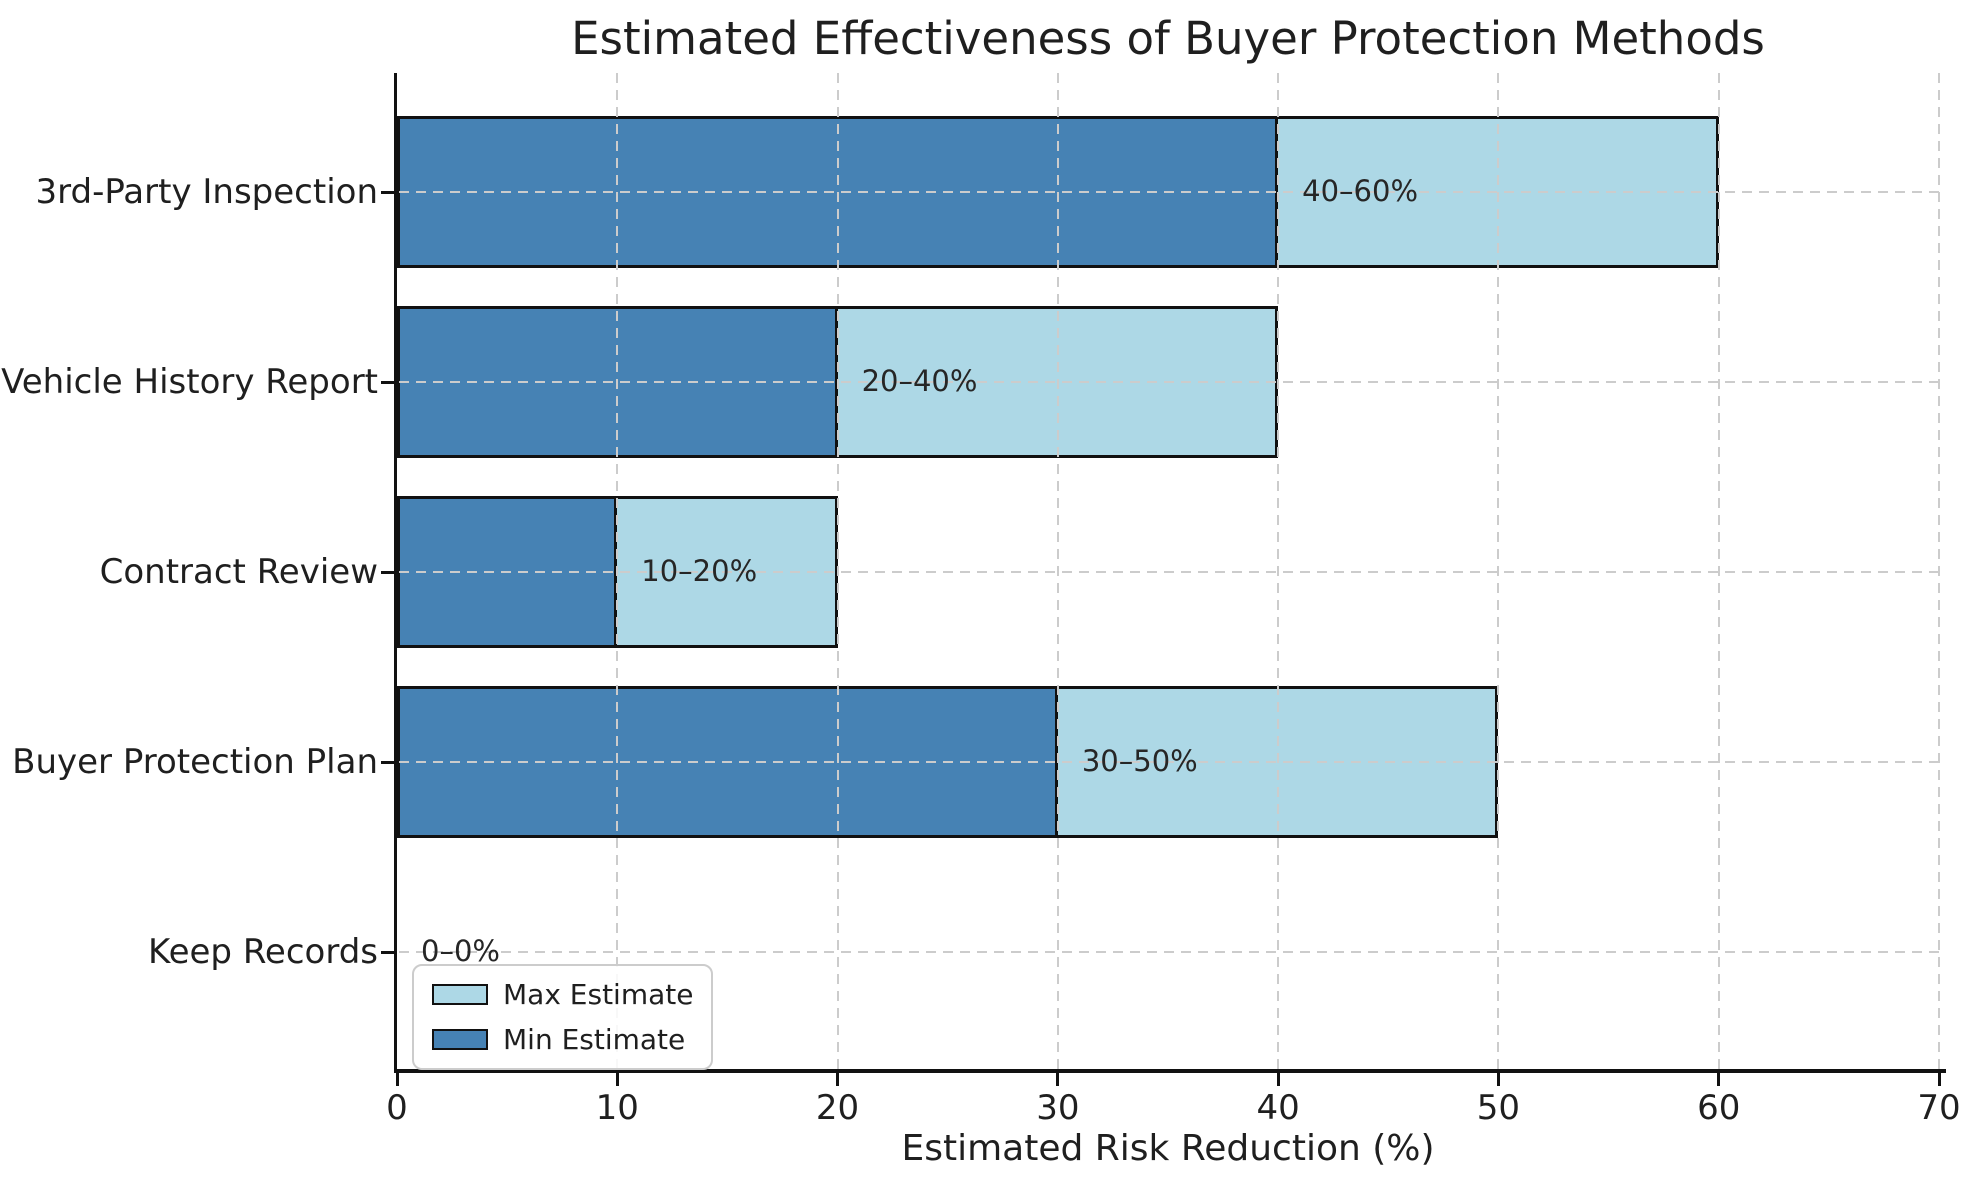 The height and width of the screenshot is (1180, 1979). I want to click on category-label: Keep Records, so click(262, 952).